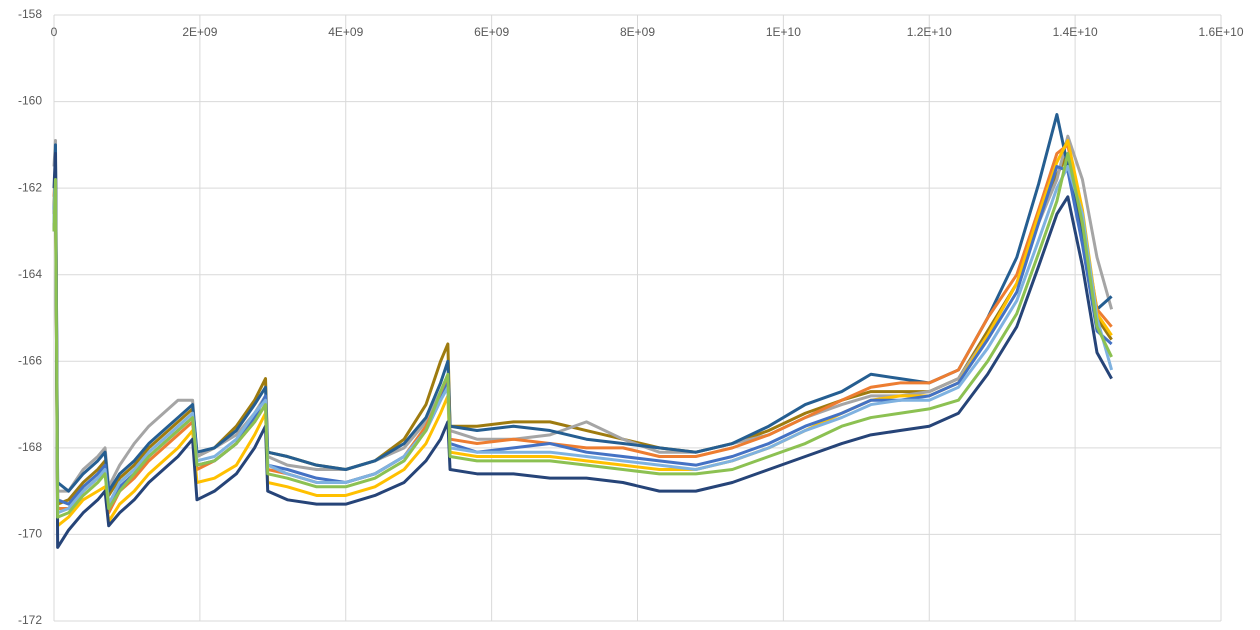 The width and height of the screenshot is (1260, 630). Describe the element at coordinates (30, 620) in the screenshot. I see `y-tick-label: -172` at that location.